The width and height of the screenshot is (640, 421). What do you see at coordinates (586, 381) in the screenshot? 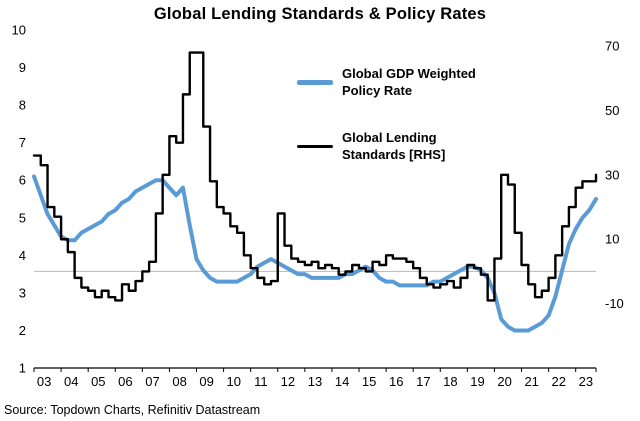
I see `svg-text: 23` at bounding box center [586, 381].